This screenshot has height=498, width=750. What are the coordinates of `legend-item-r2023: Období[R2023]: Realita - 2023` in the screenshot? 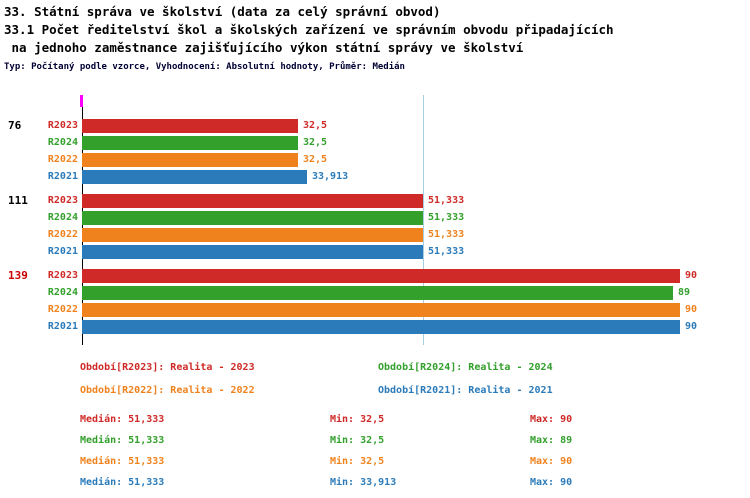 It's located at (167, 367).